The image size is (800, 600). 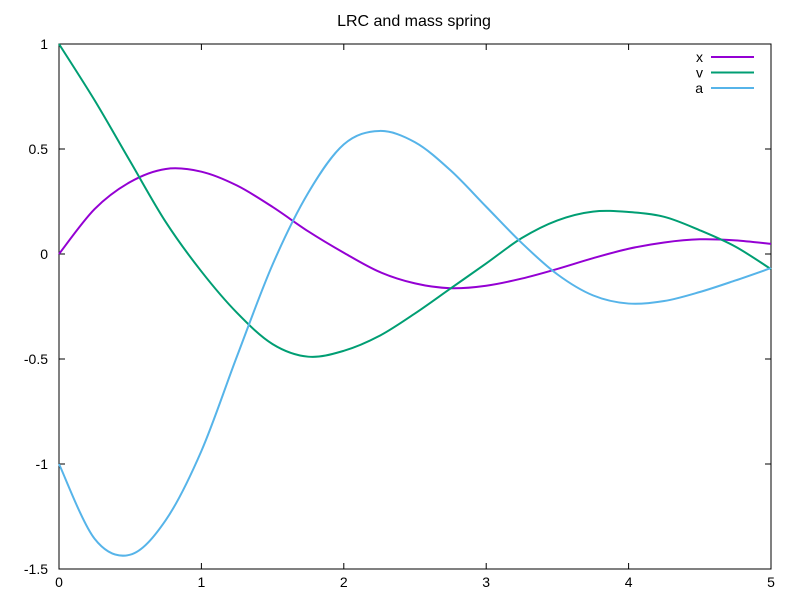 What do you see at coordinates (42, 464) in the screenshot?
I see `y-tick-label: -1` at bounding box center [42, 464].